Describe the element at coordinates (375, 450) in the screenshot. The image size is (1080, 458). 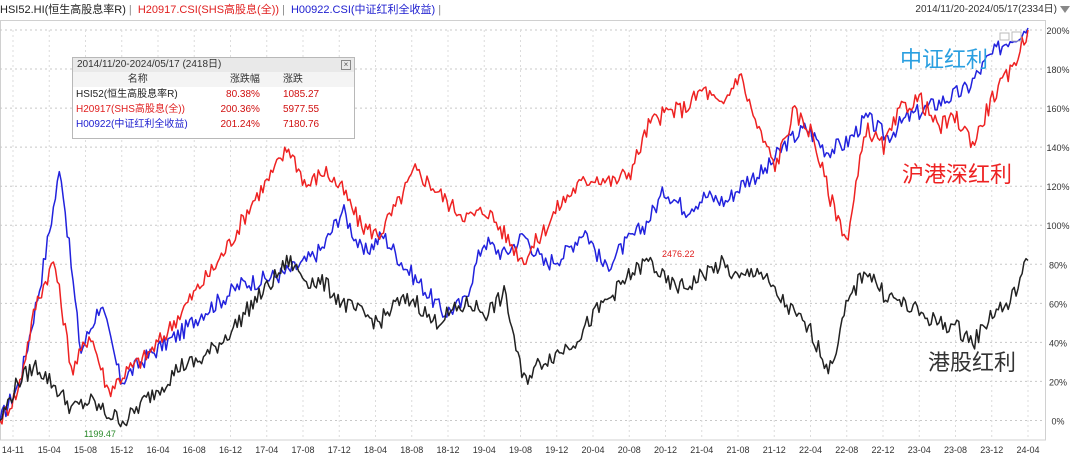
I see `x-tick-label: 18-04` at that location.